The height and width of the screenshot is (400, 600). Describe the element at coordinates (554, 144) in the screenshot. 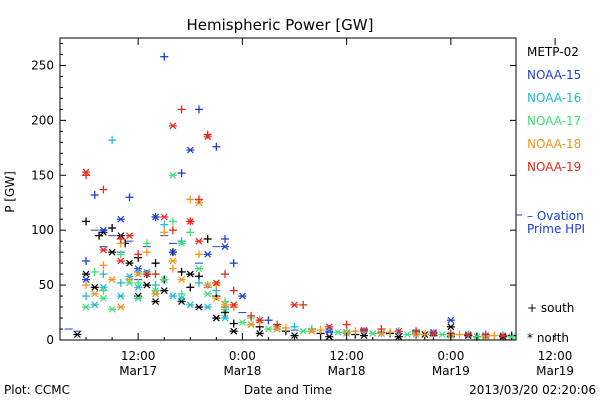

I see `legend-entry: NOAA-18` at that location.